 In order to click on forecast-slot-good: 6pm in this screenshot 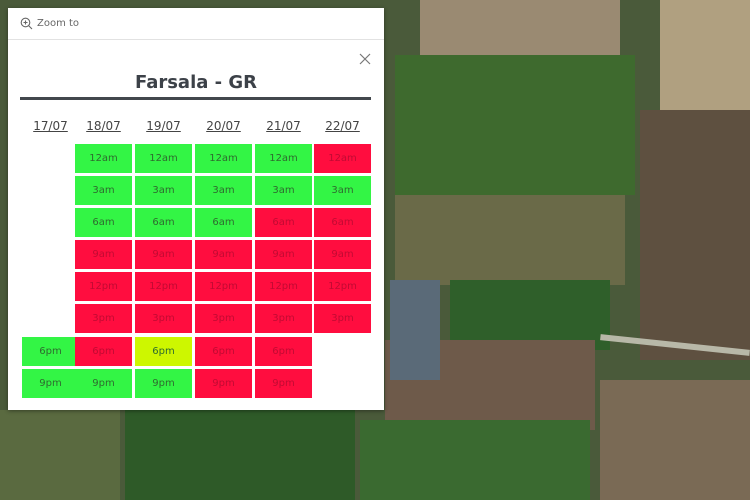, I will do `click(50, 351)`.